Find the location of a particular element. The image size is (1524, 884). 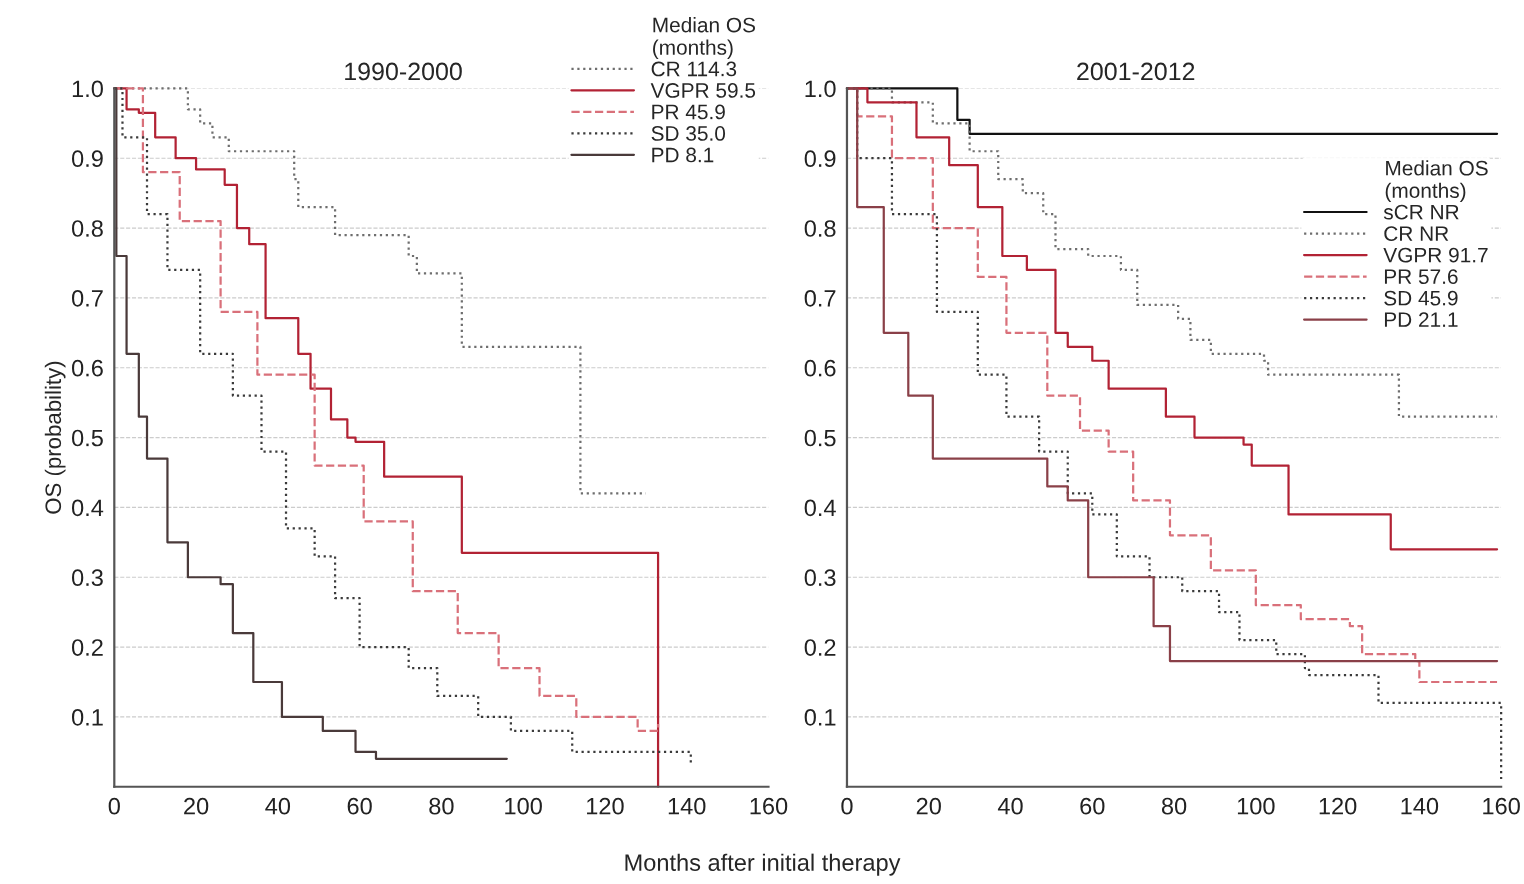

chart-title: 1990-2000 is located at coordinates (403, 71).